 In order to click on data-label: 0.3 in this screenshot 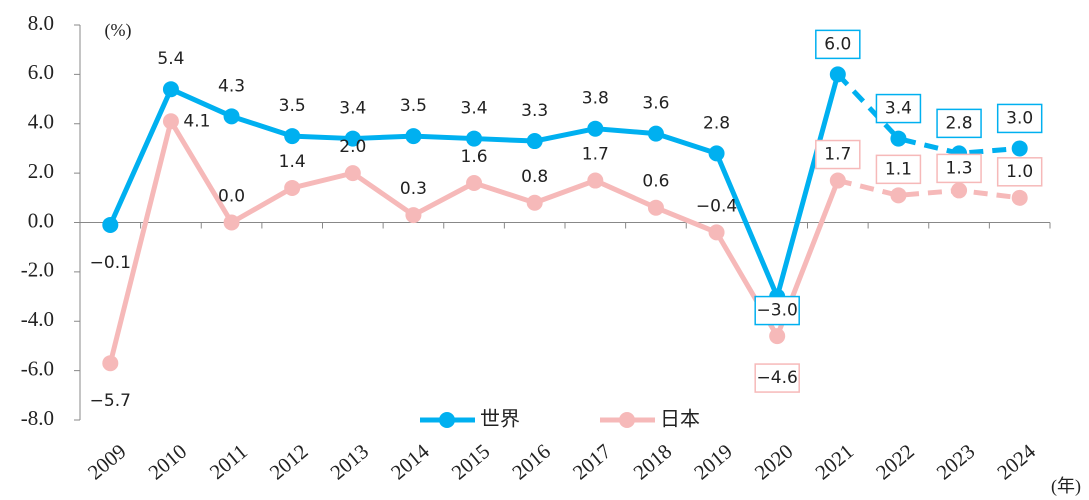, I will do `click(413, 189)`.